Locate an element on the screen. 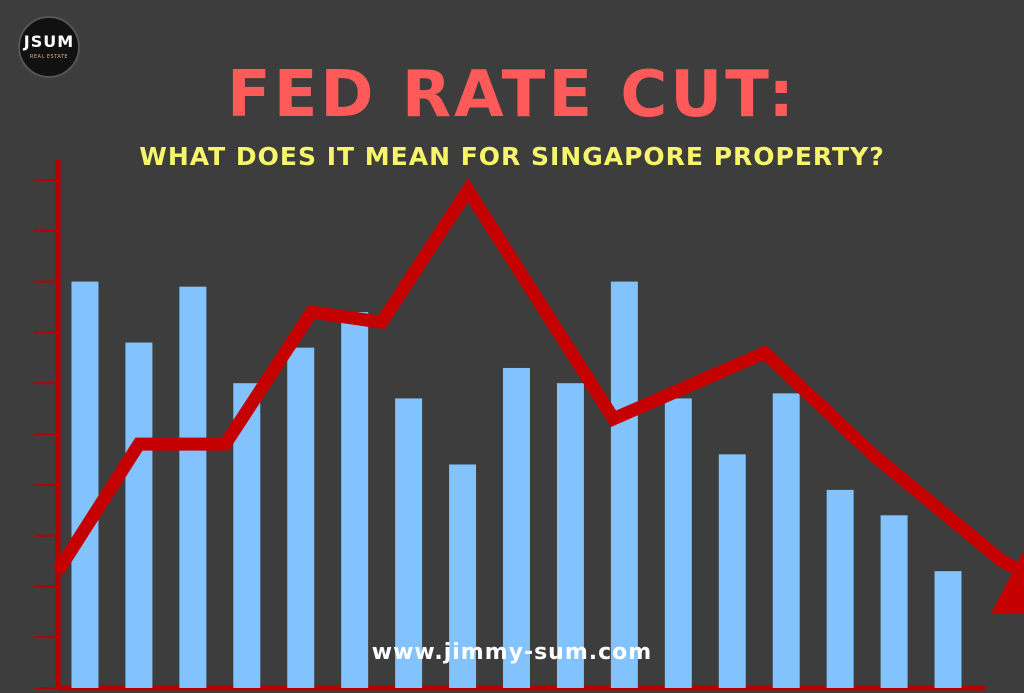 The height and width of the screenshot is (693, 1024). logo-subtext: REAL ESTATE is located at coordinates (49, 57).